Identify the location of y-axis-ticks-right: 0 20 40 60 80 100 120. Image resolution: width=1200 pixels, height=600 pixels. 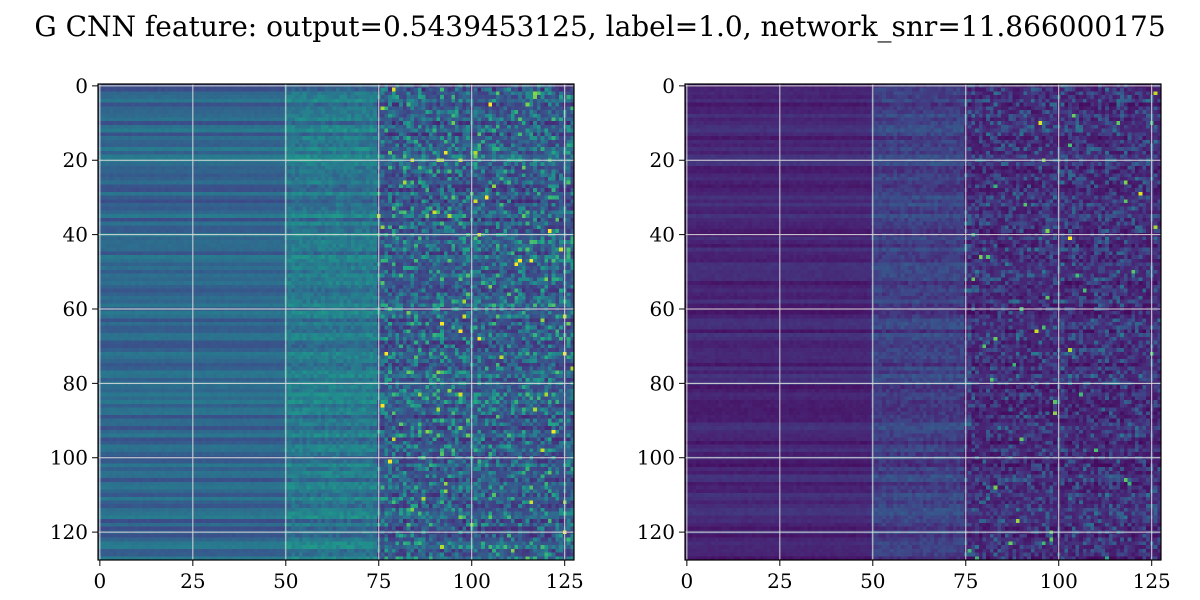
(661, 309).